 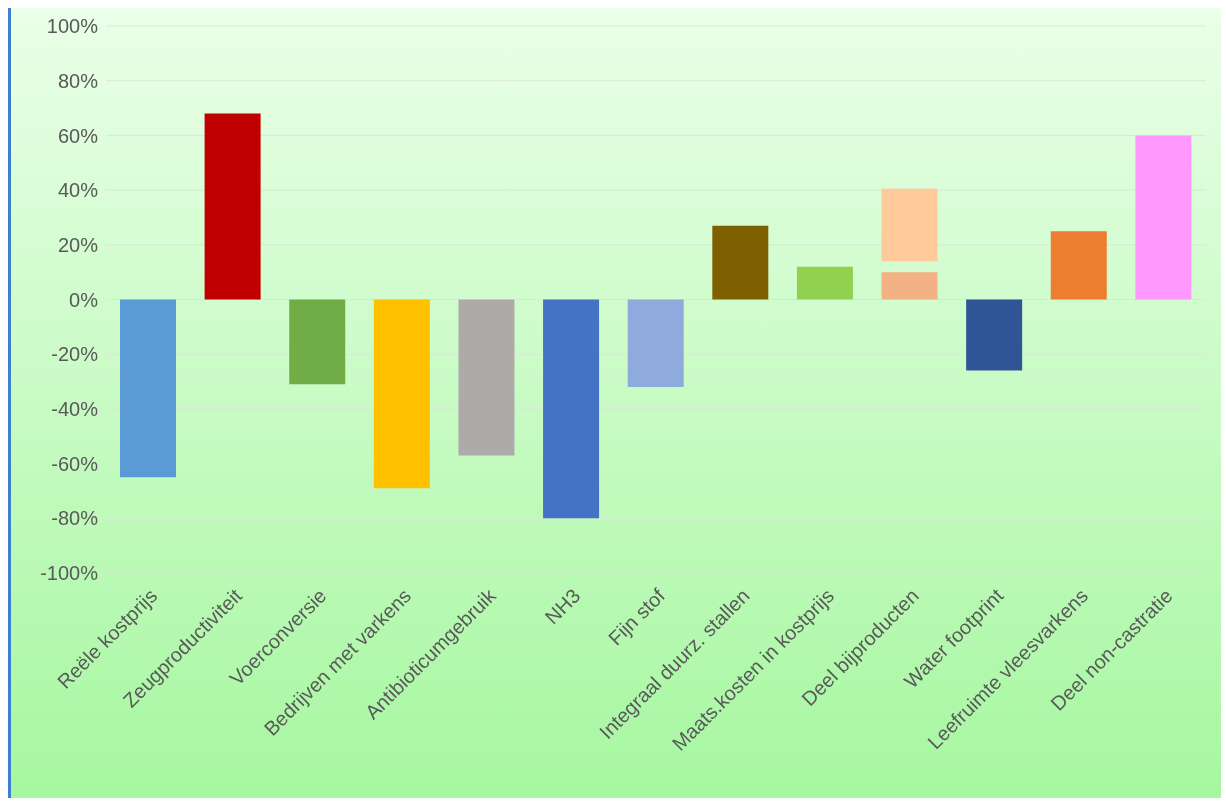 What do you see at coordinates (75, 409) in the screenshot?
I see `y-tick-label: -40%` at bounding box center [75, 409].